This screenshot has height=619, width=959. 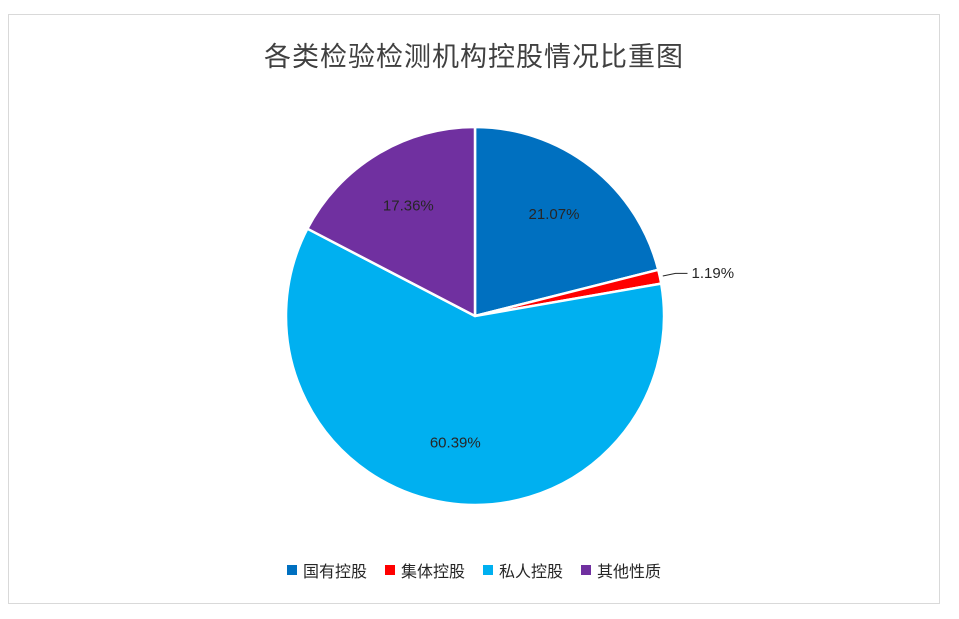 I want to click on legend: 国有控股 集体控股 私人控股 其他性质, so click(x=474, y=570).